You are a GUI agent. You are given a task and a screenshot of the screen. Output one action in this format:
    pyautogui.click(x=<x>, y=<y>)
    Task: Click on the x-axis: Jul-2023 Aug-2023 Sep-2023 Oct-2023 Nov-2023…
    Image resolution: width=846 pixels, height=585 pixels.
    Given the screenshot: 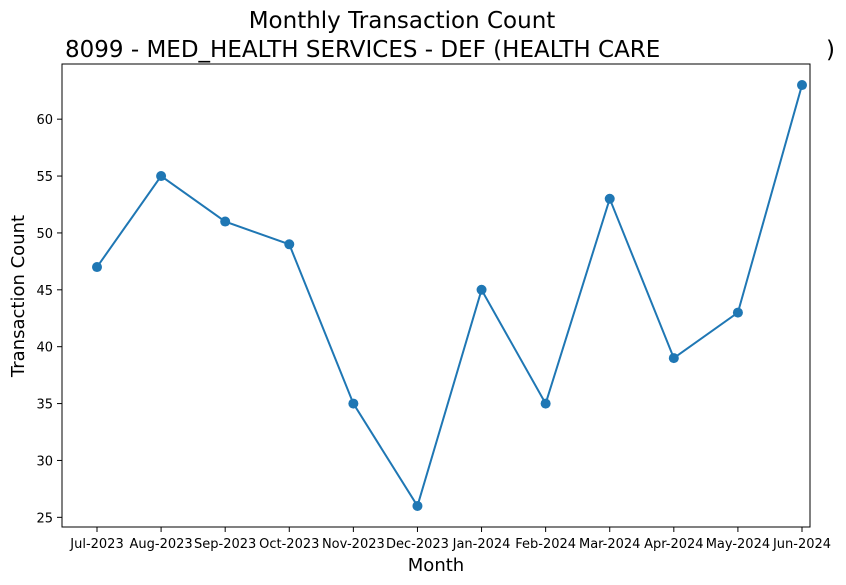 What is the action you would take?
    pyautogui.click(x=450, y=539)
    